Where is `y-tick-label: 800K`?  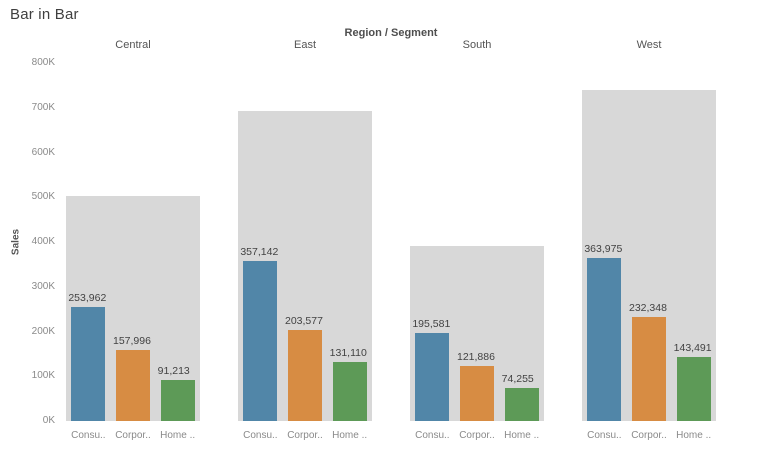 y-tick-label: 800K is located at coordinates (43, 62).